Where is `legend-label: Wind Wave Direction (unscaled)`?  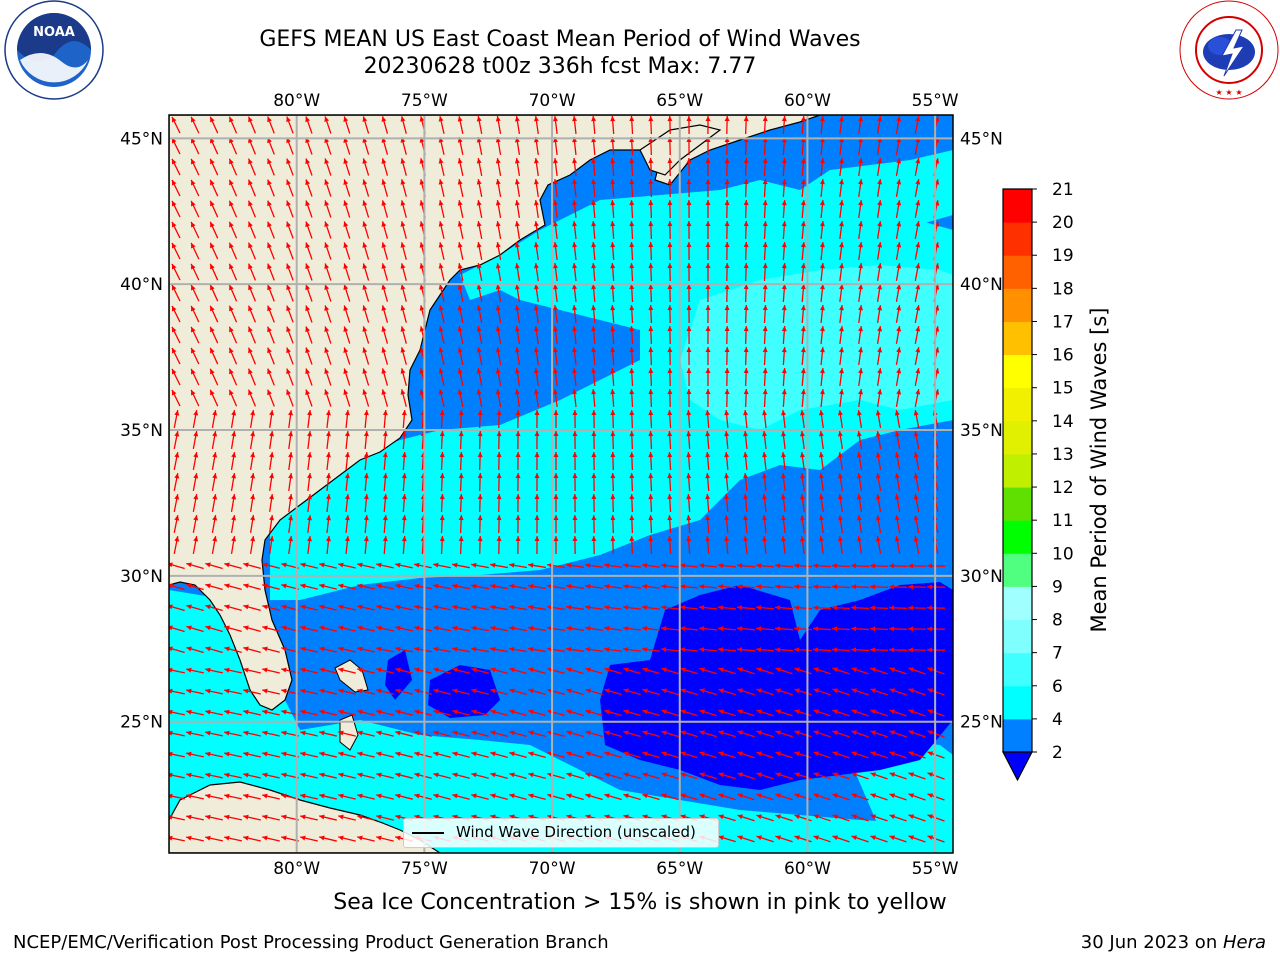 legend-label: Wind Wave Direction (unscaled) is located at coordinates (576, 832).